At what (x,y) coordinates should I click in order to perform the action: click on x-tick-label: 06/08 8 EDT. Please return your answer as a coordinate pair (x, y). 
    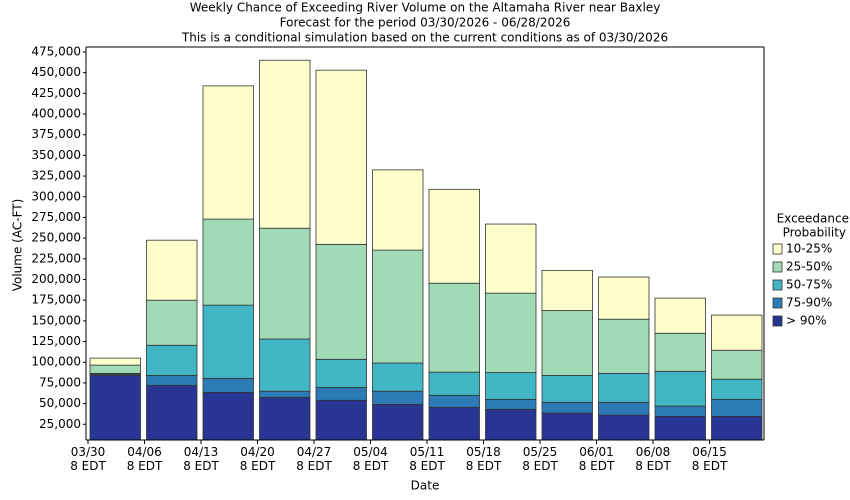
    Looking at the image, I should click on (653, 459).